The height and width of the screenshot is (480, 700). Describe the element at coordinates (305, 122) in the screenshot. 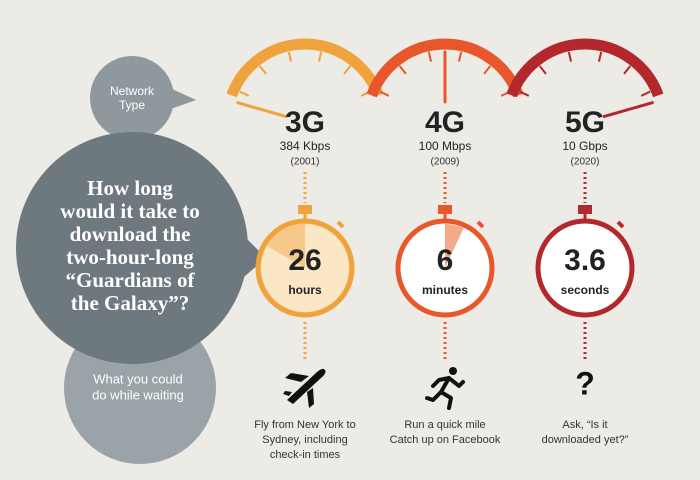

I see `network-name: 3G` at that location.